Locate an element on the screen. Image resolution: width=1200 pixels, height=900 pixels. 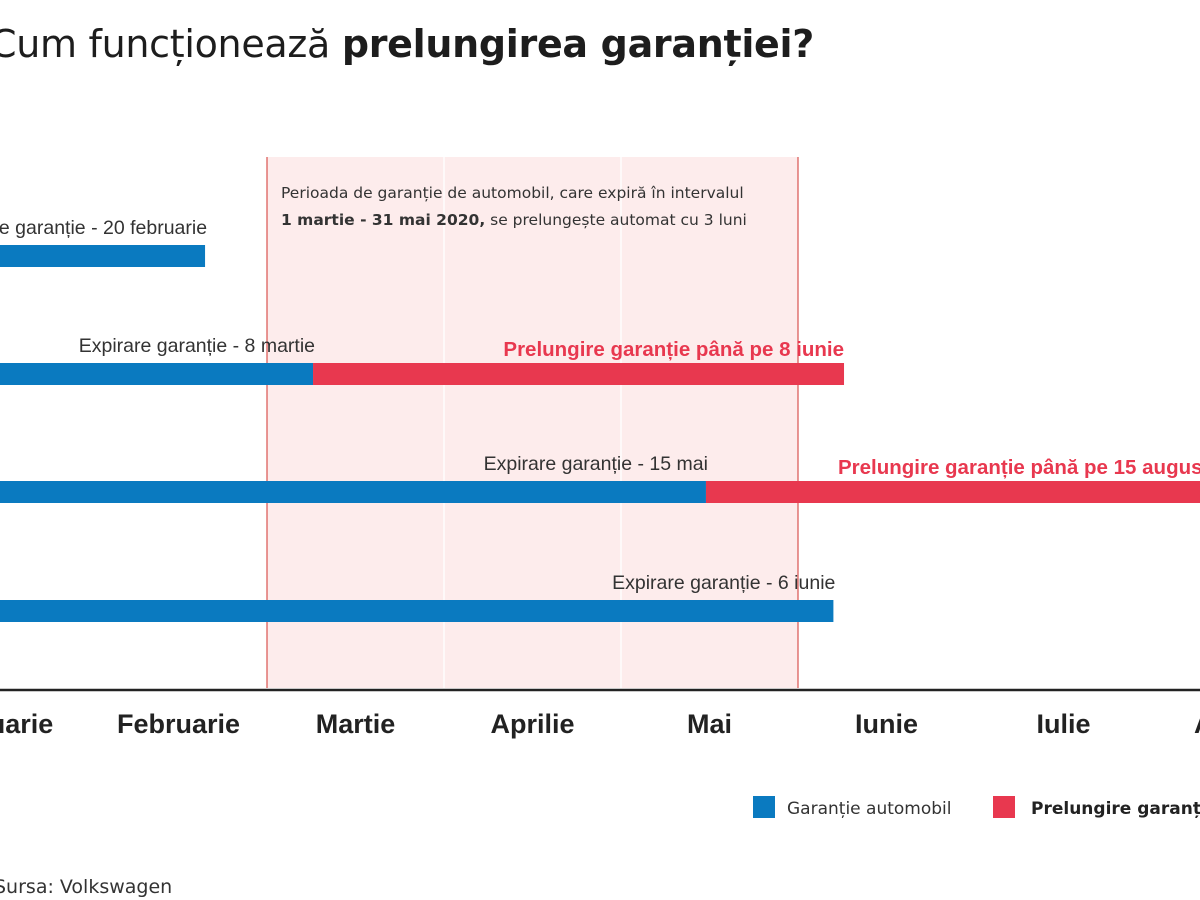
month-tick-august: August is located at coordinates (1197, 724).